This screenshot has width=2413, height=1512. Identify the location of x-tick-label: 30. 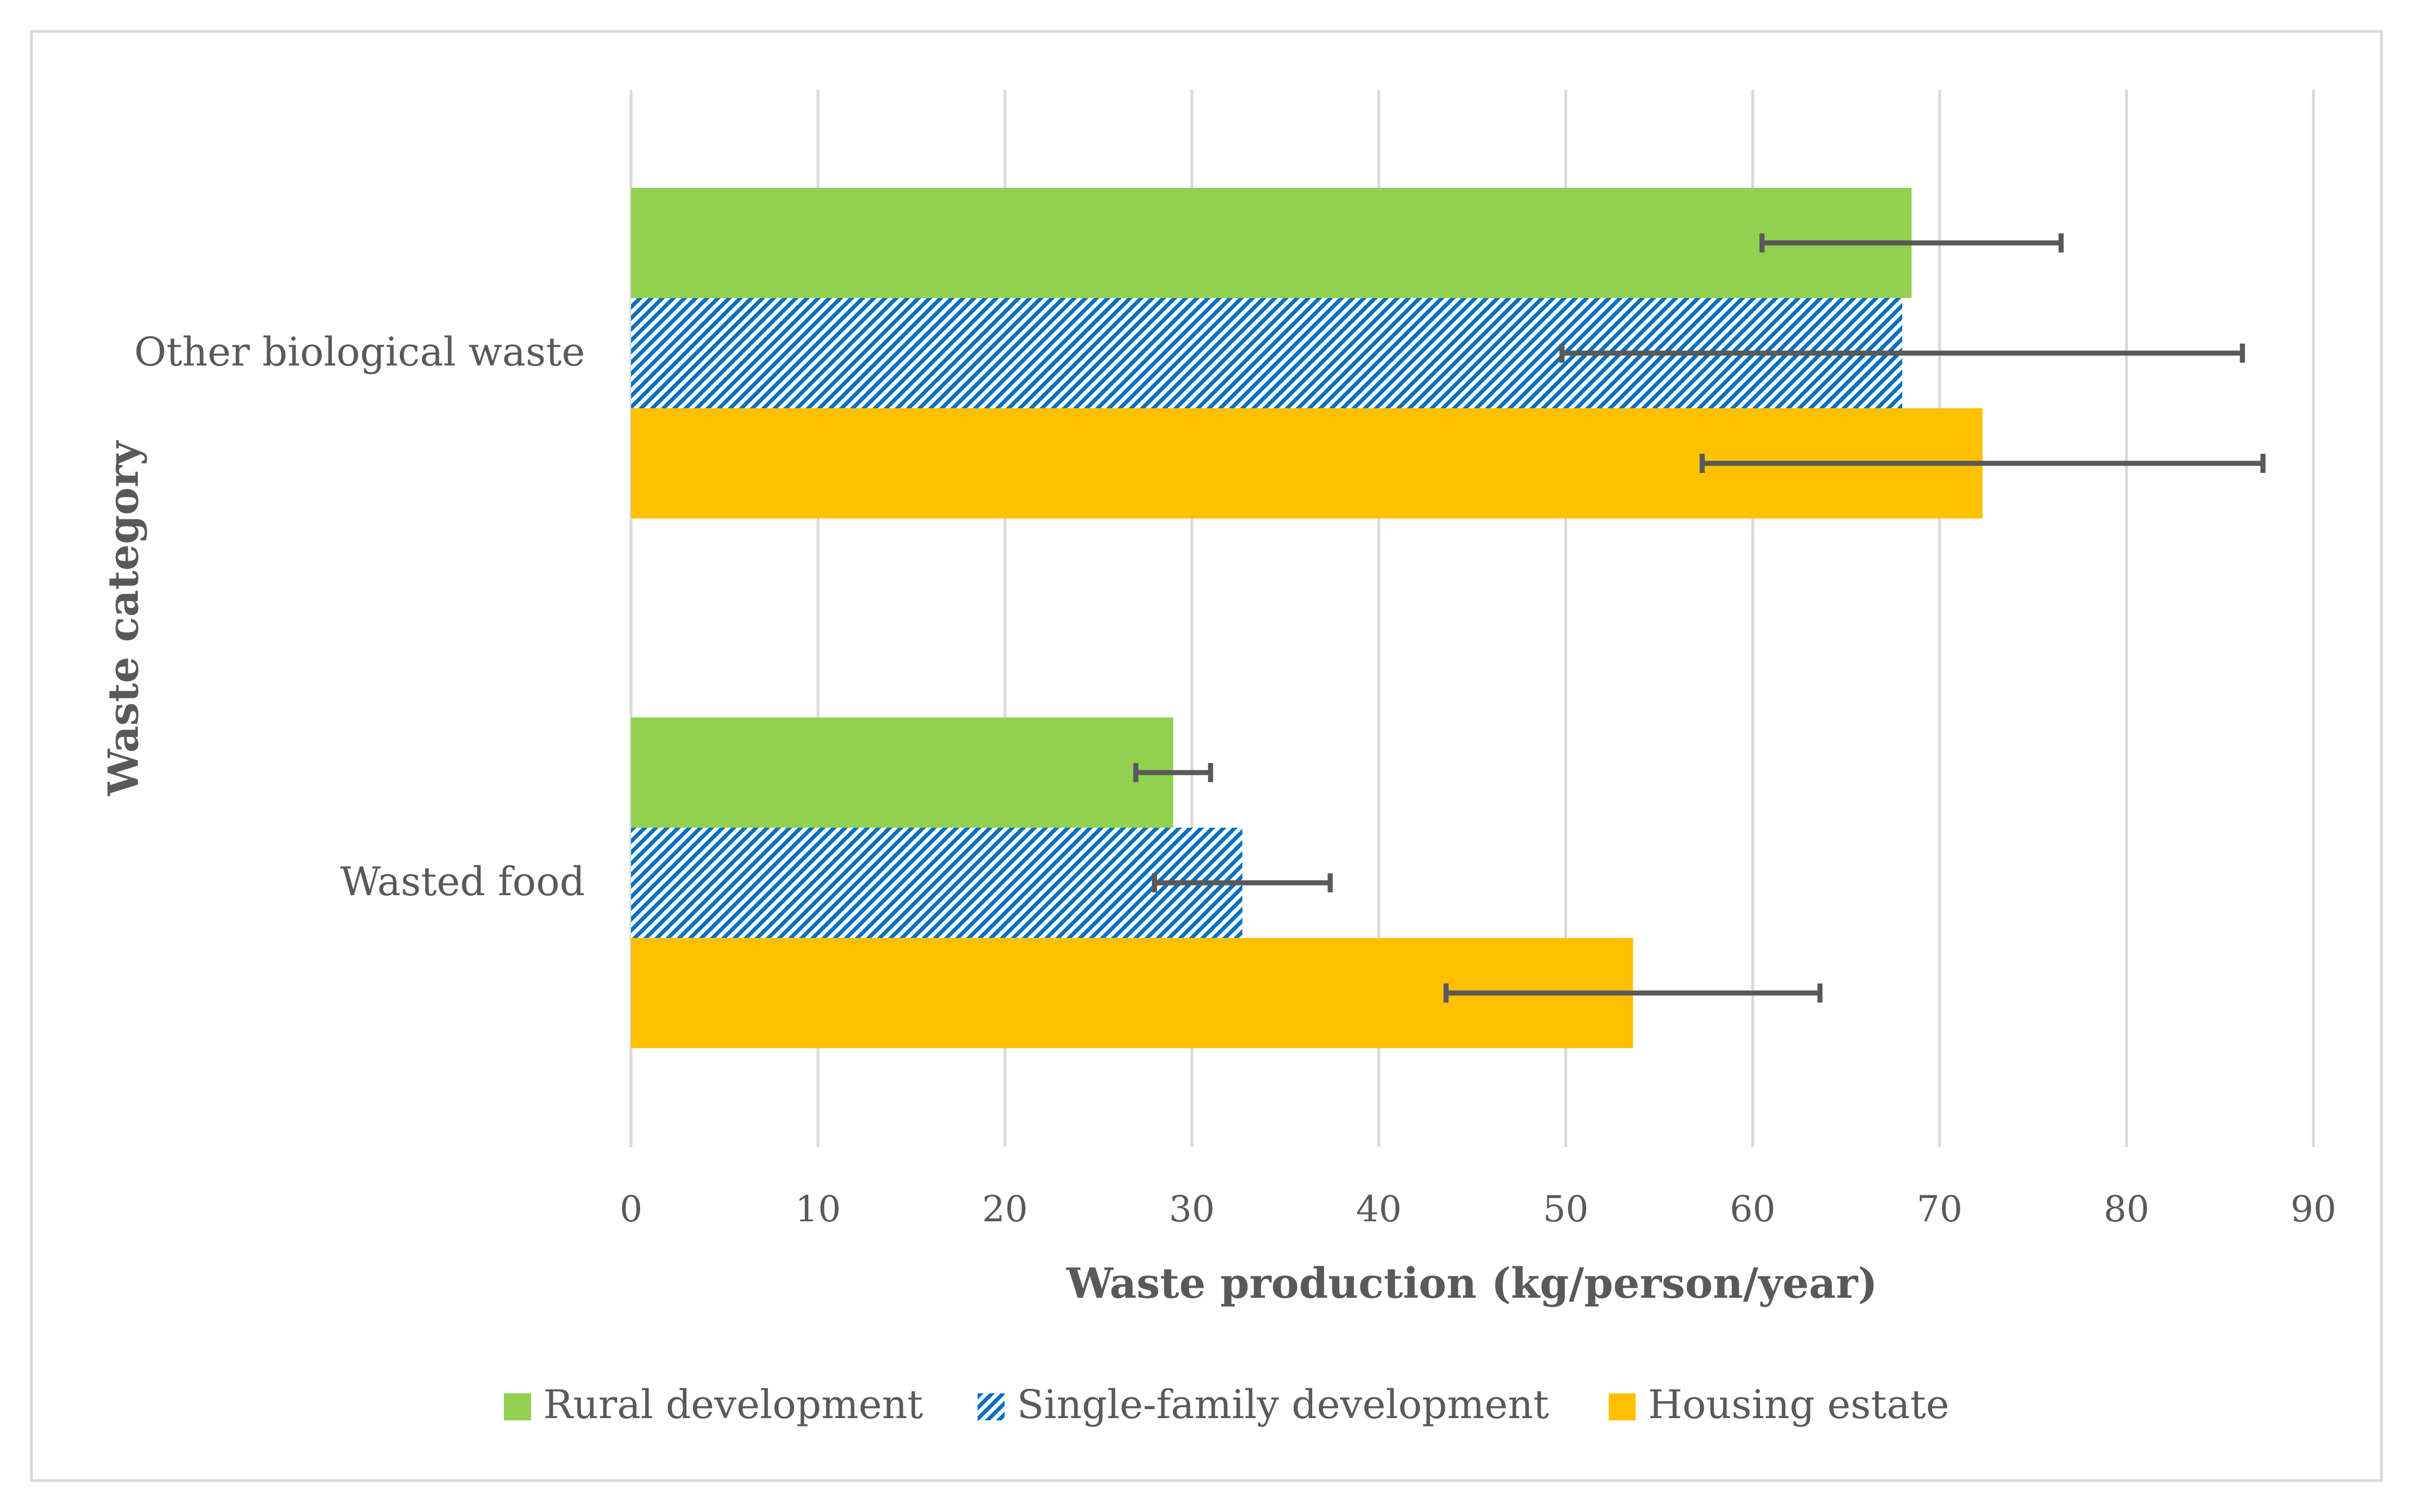
(1191, 1210).